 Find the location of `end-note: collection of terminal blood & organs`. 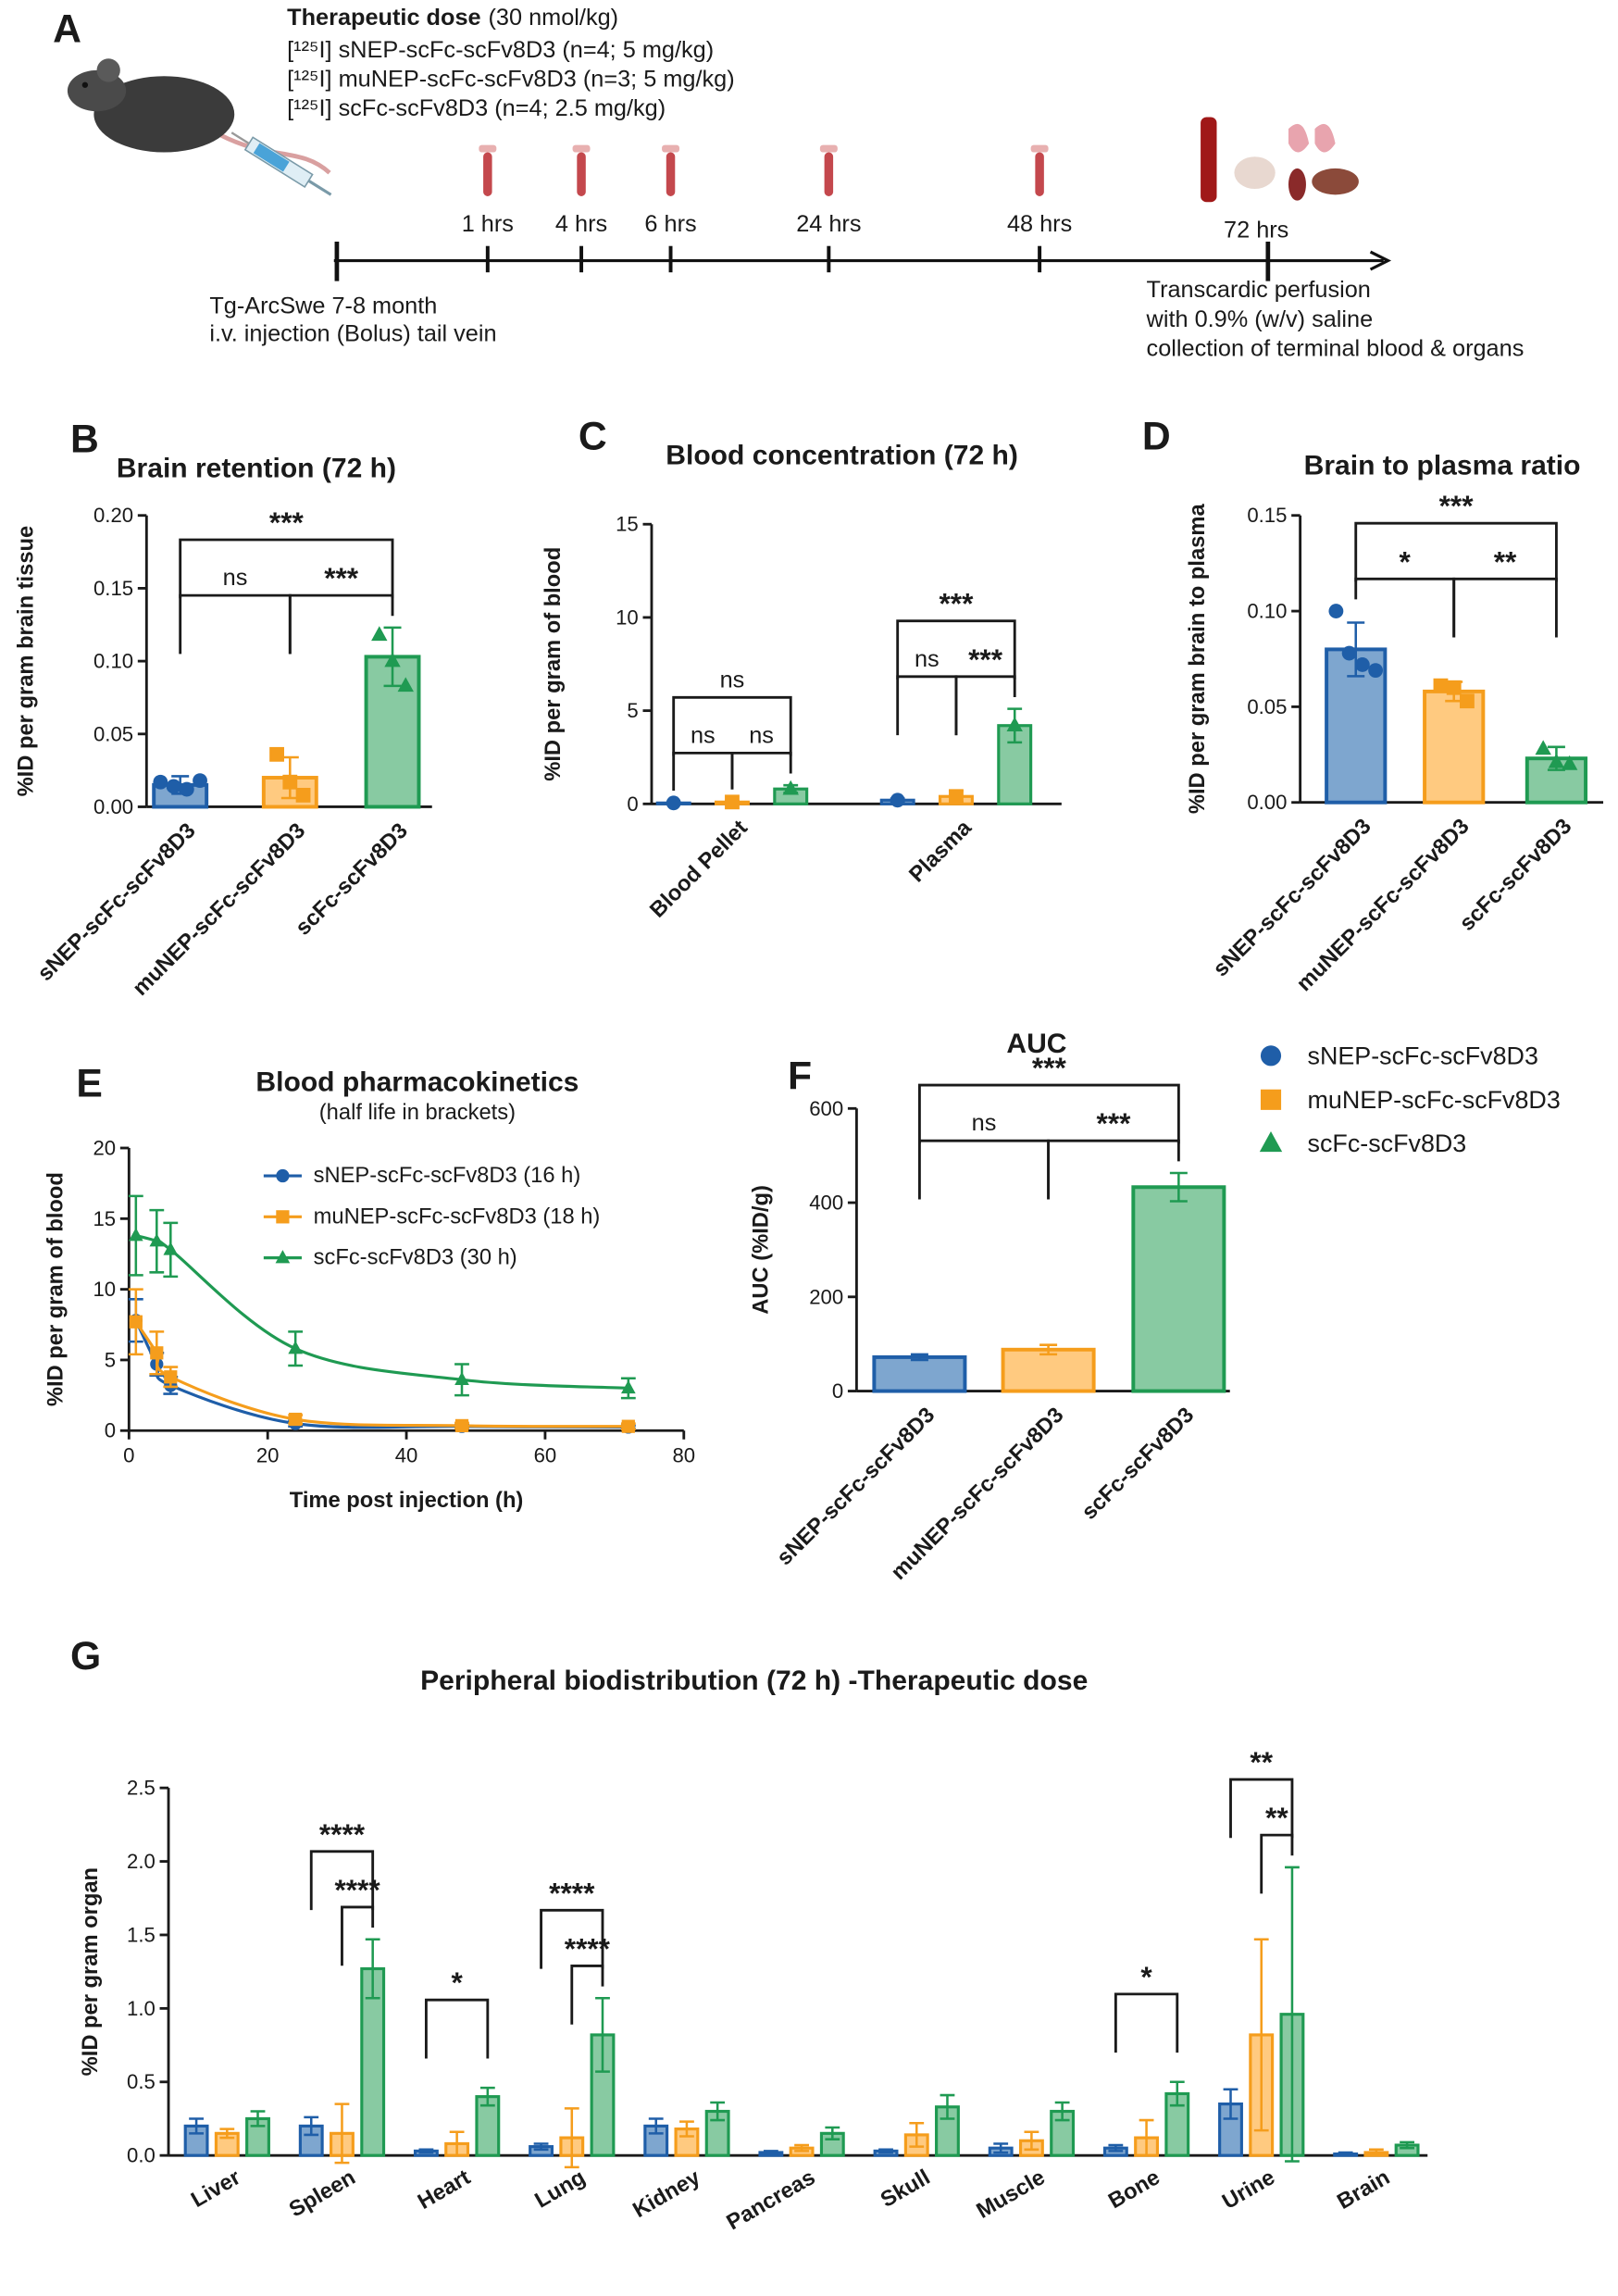

end-note: collection of terminal blood & organs is located at coordinates (1336, 348).